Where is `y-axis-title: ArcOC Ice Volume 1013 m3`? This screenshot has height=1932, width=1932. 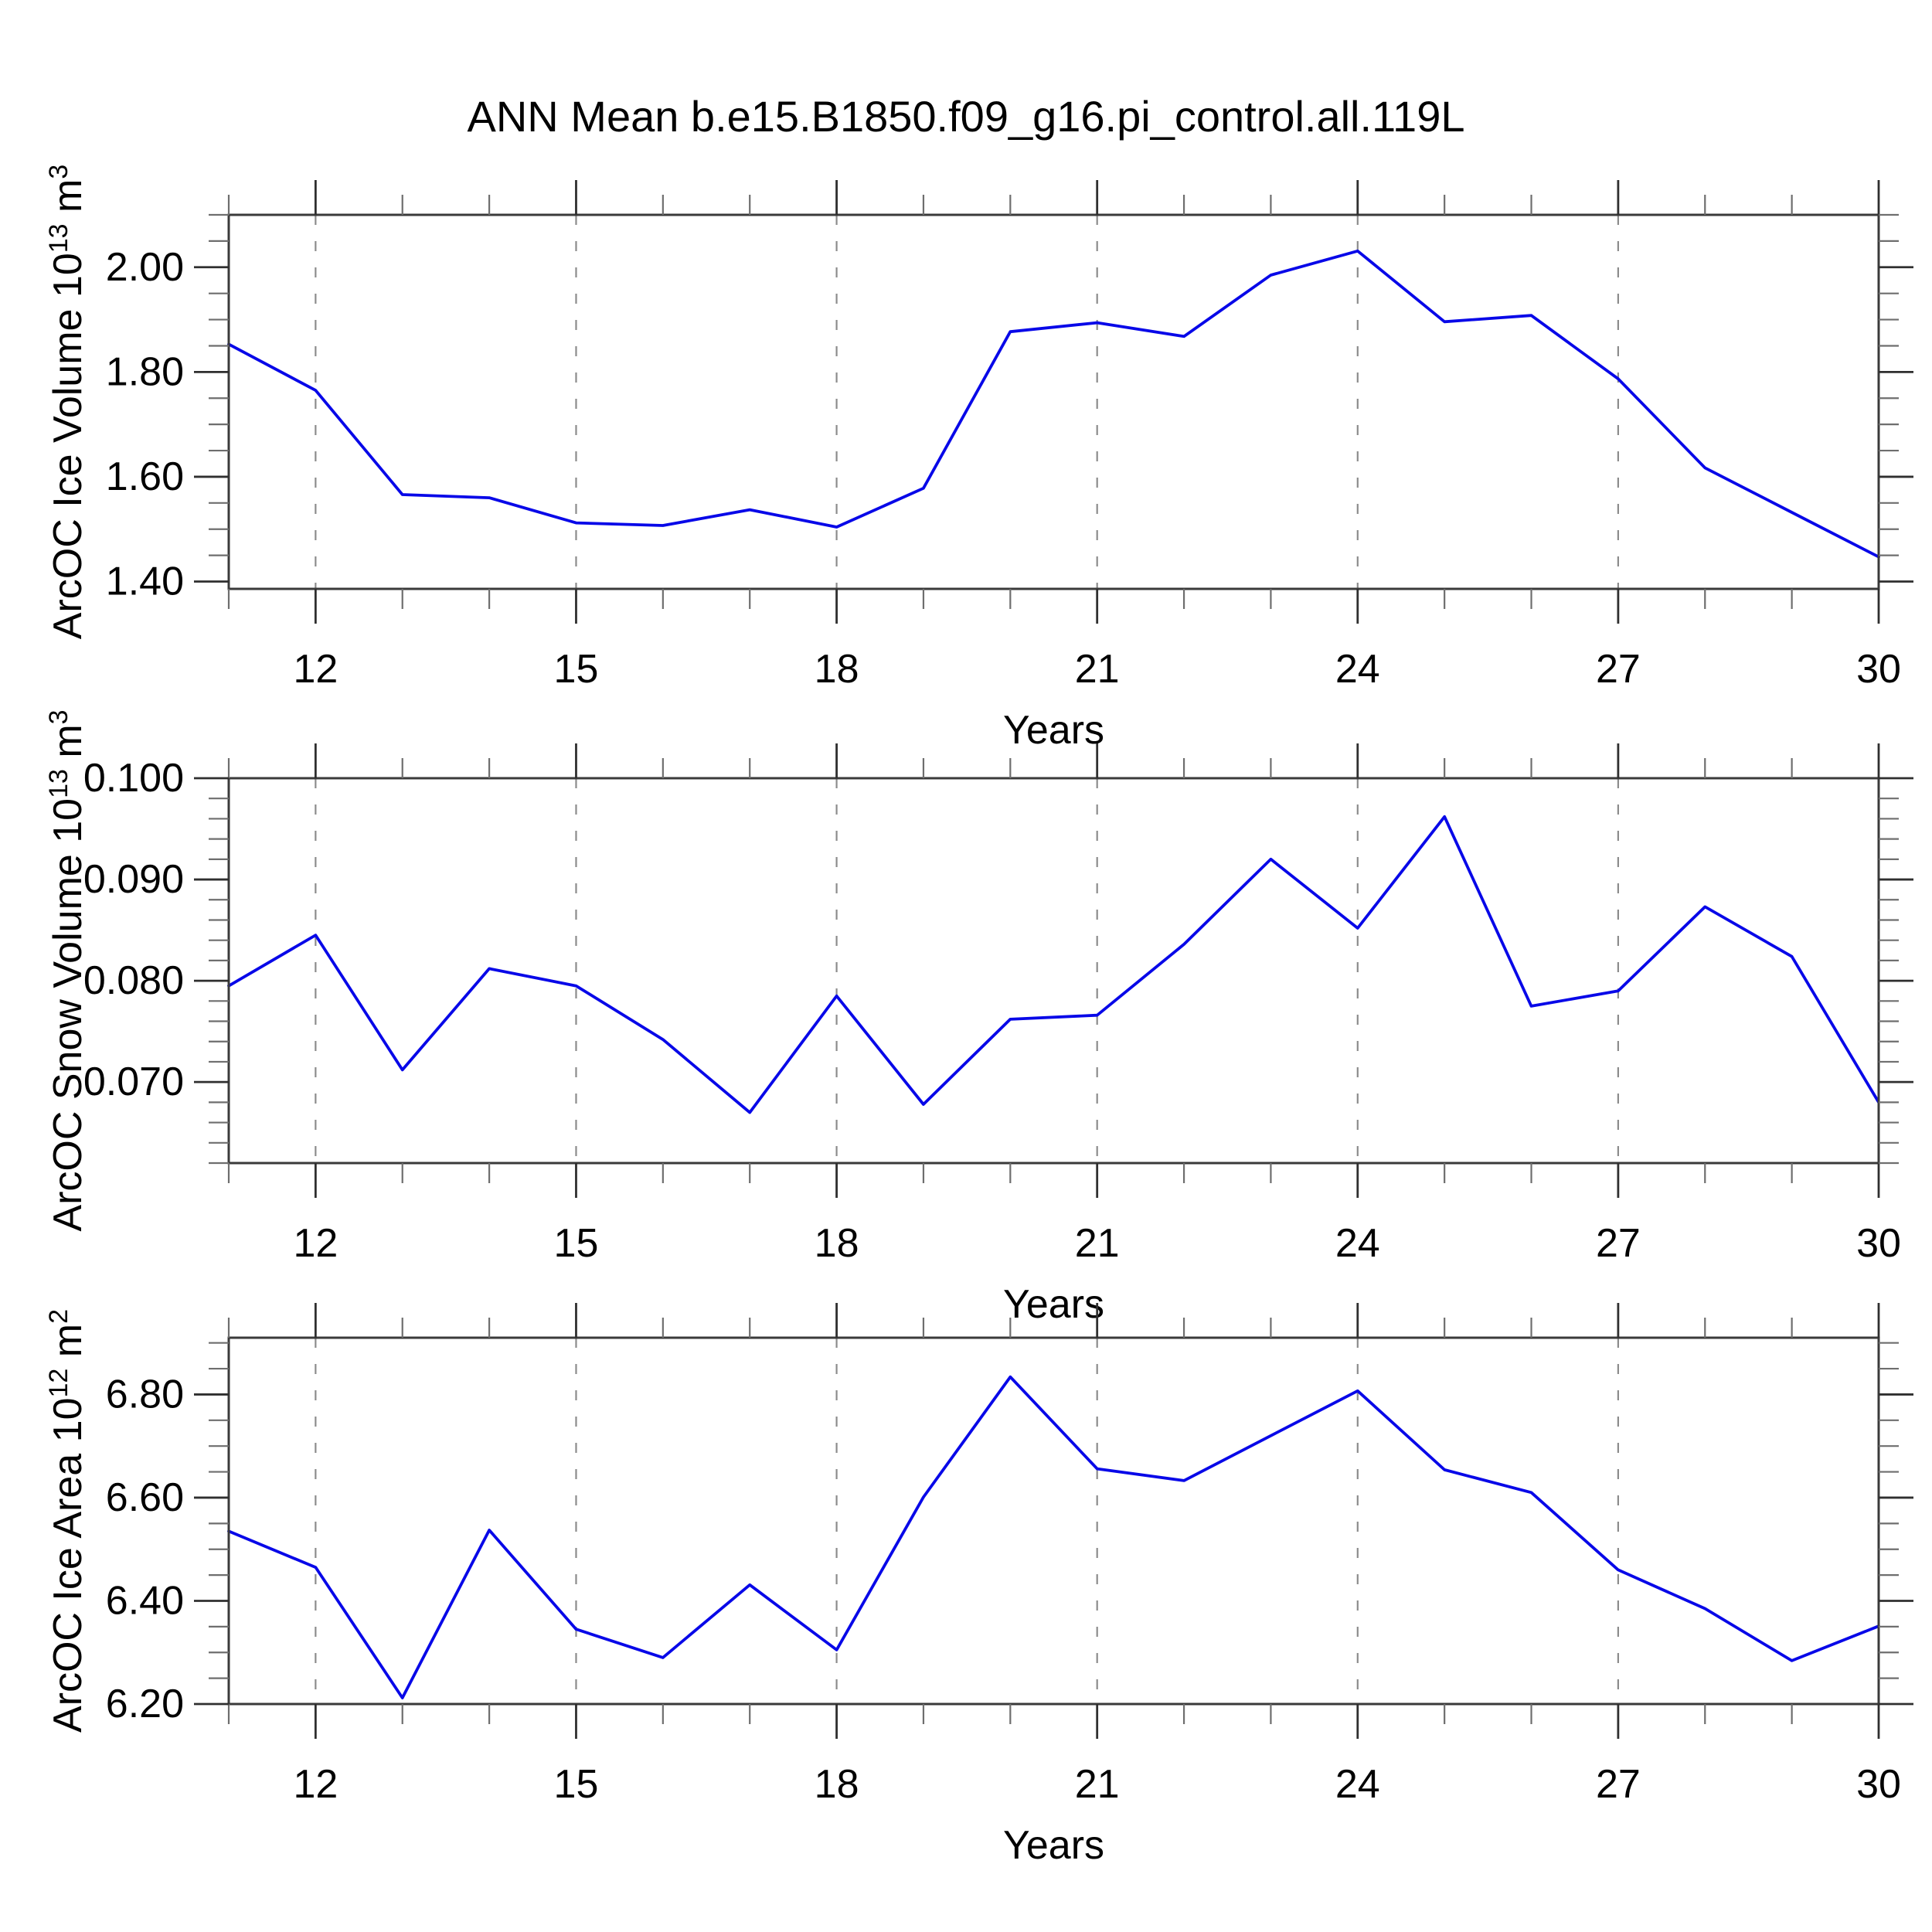
y-axis-title: ArcOC Ice Volume 1013 m3 is located at coordinates (67, 403).